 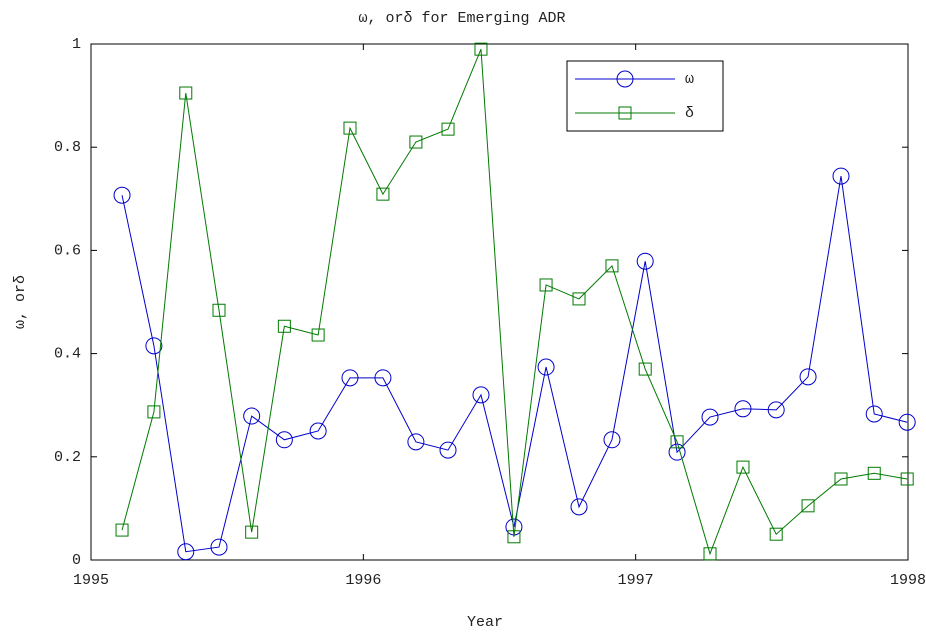 What do you see at coordinates (363, 580) in the screenshot?
I see `x-tick-label: 1996` at bounding box center [363, 580].